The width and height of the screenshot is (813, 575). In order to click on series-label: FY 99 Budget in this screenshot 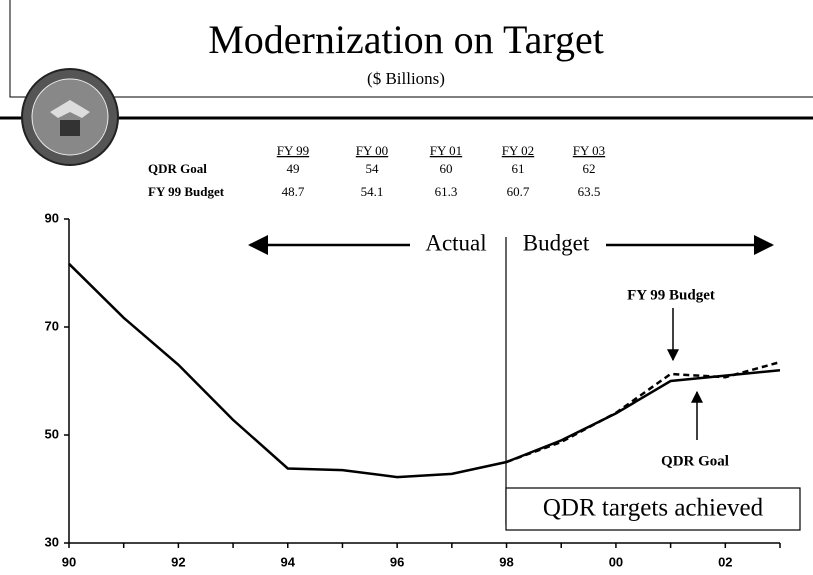, I will do `click(671, 295)`.